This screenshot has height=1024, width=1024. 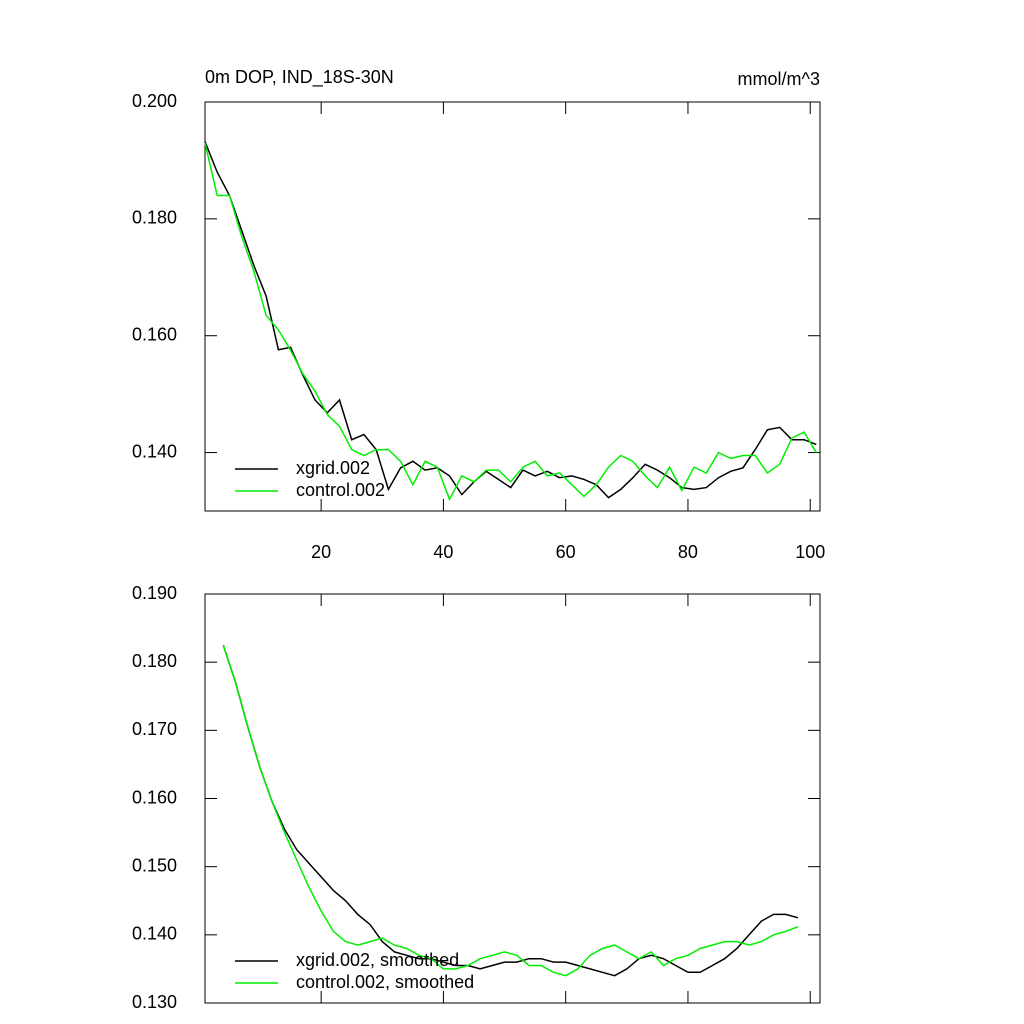 I want to click on y-tick-label: 0.170, so click(x=154, y=729).